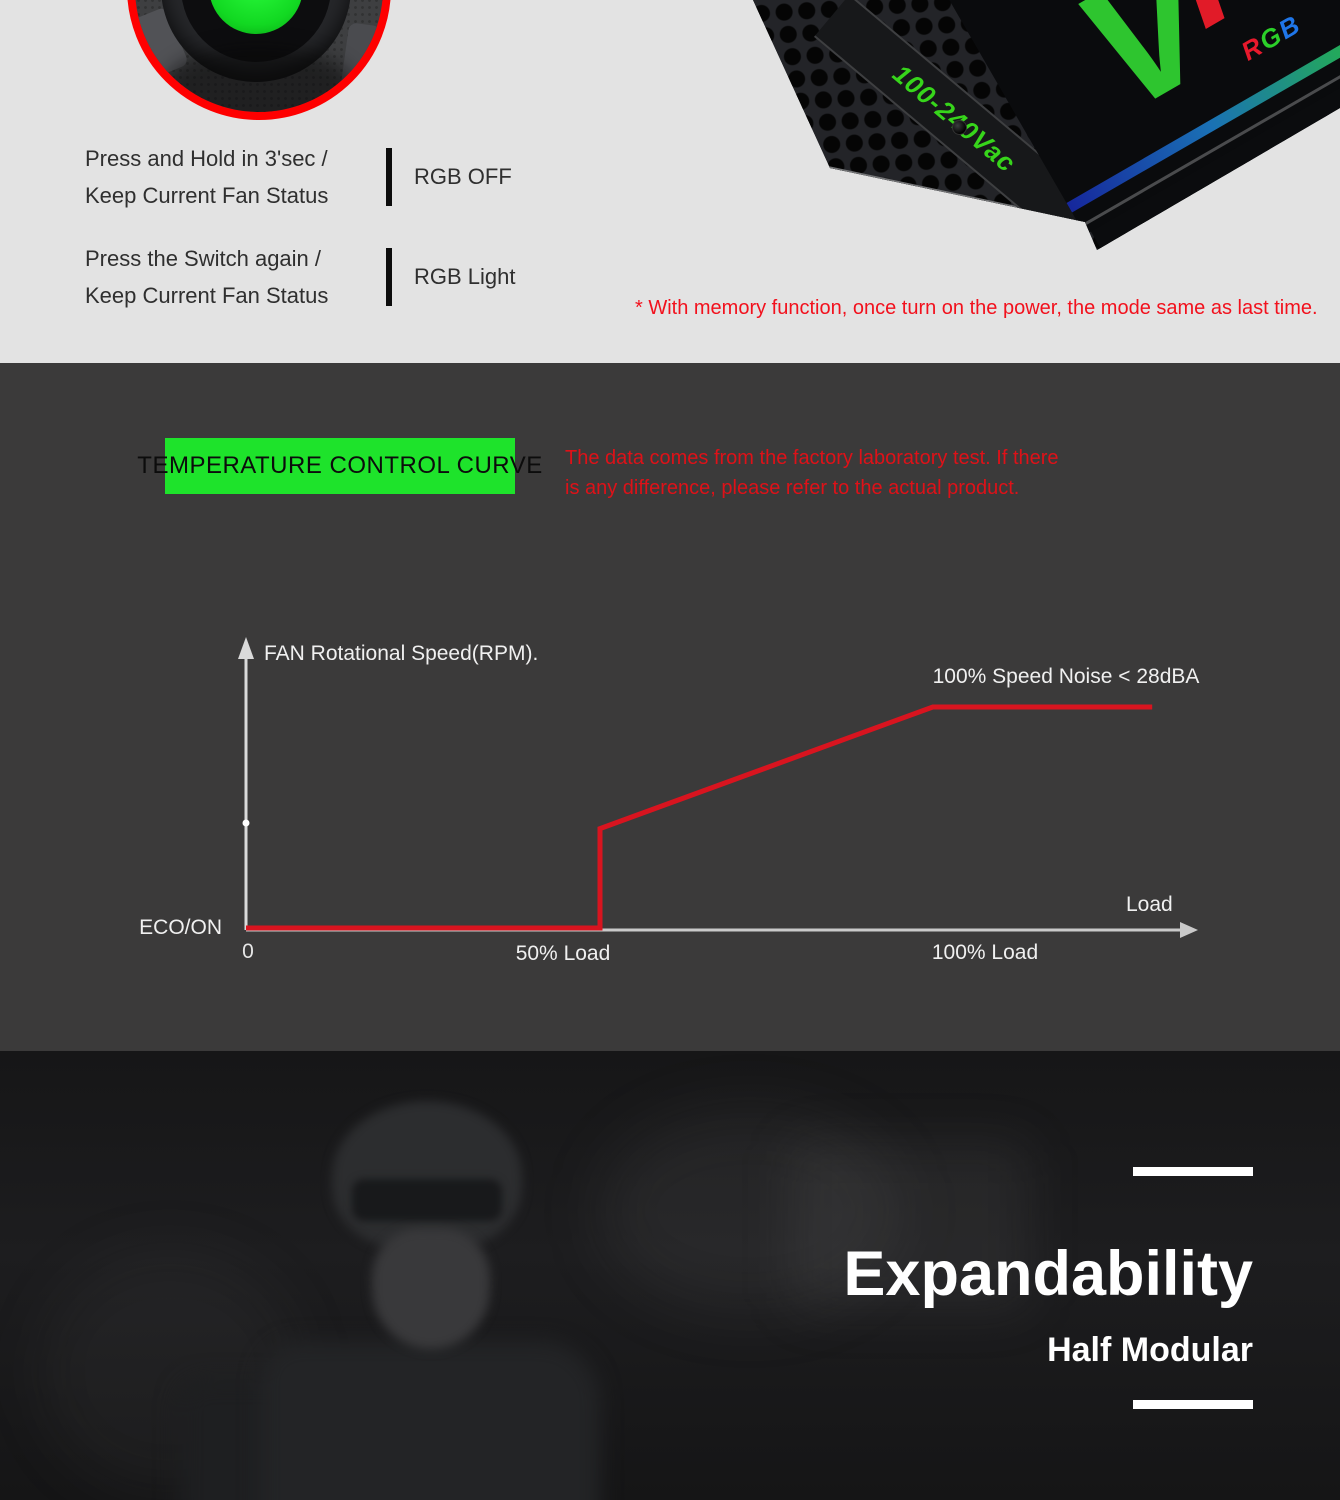 This screenshot has width=1340, height=1500. What do you see at coordinates (1066, 676) in the screenshot?
I see `chart-noise-annotation: 100% Speed Noise < 28dBA` at bounding box center [1066, 676].